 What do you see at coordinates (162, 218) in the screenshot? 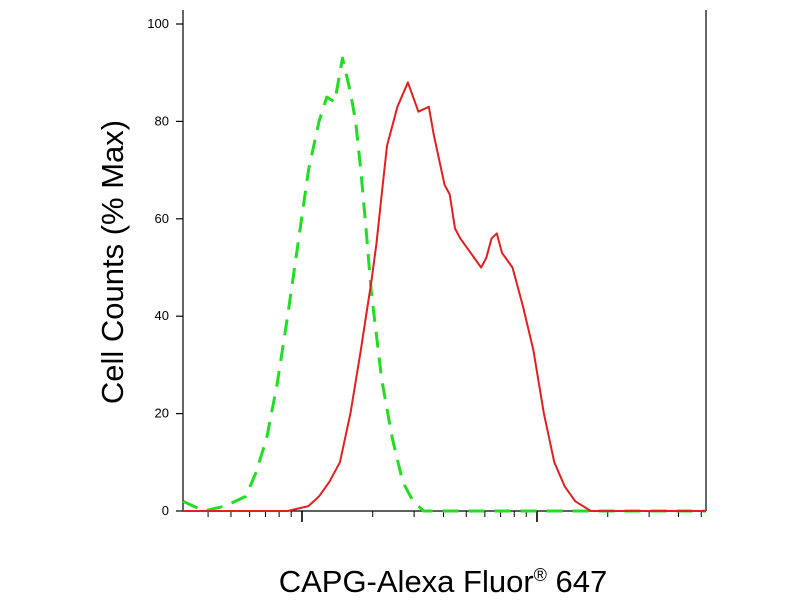
I see `y-tick-label: 60` at bounding box center [162, 218].